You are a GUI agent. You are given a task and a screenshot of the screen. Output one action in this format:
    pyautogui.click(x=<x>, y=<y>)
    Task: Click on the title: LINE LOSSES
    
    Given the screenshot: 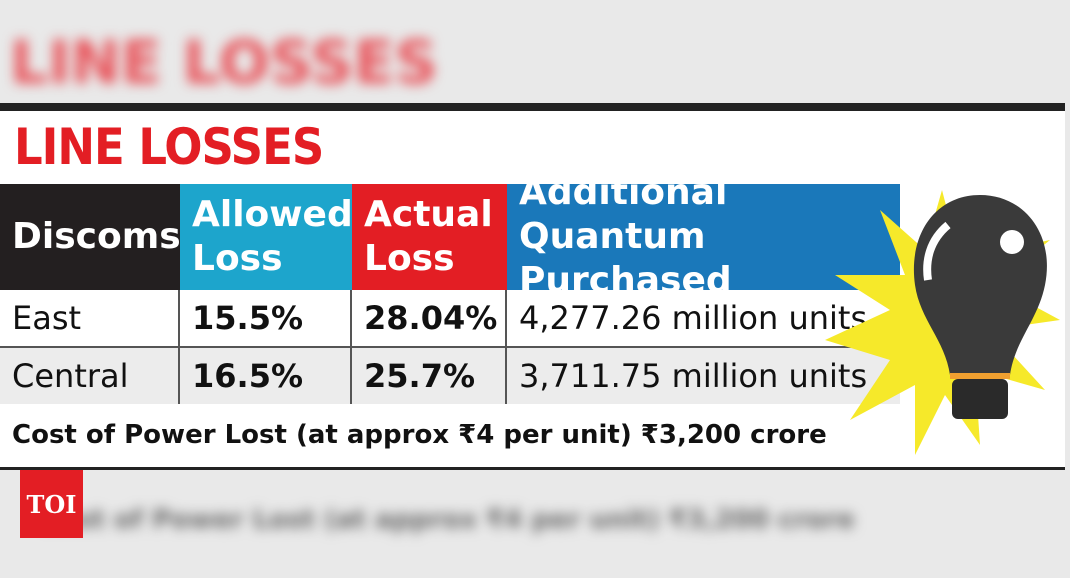 What is the action you would take?
    pyautogui.click(x=169, y=147)
    